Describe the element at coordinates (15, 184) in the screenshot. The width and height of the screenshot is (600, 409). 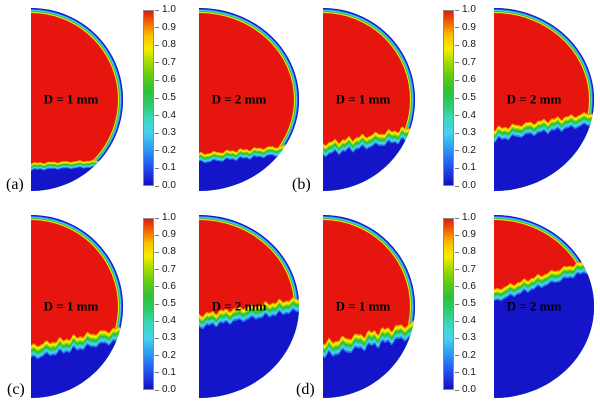
I see `panel-letter: (a)` at that location.